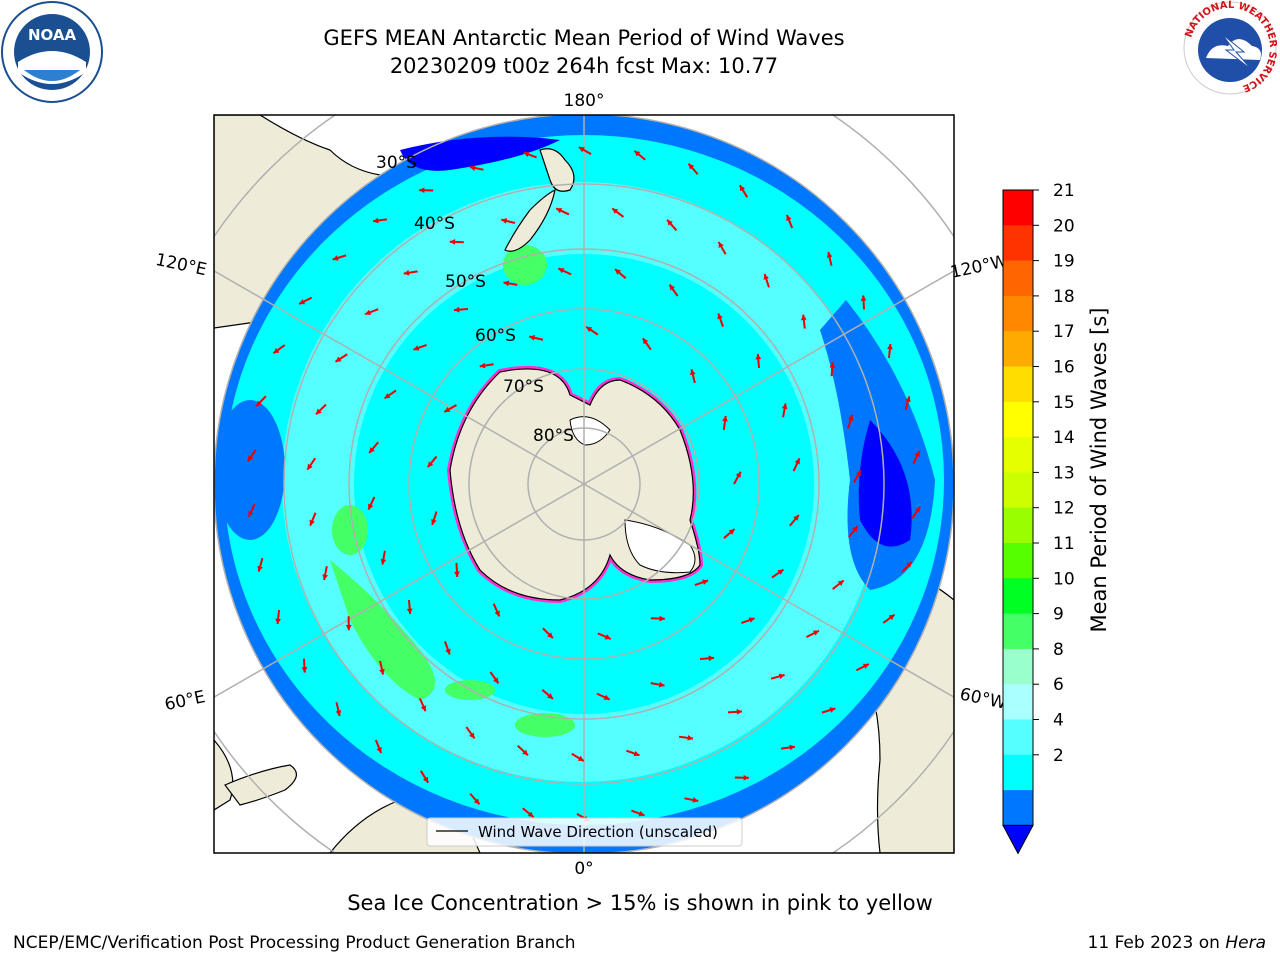 The image size is (1280, 960). I want to click on colorbar-tick-label: 14, so click(1064, 438).